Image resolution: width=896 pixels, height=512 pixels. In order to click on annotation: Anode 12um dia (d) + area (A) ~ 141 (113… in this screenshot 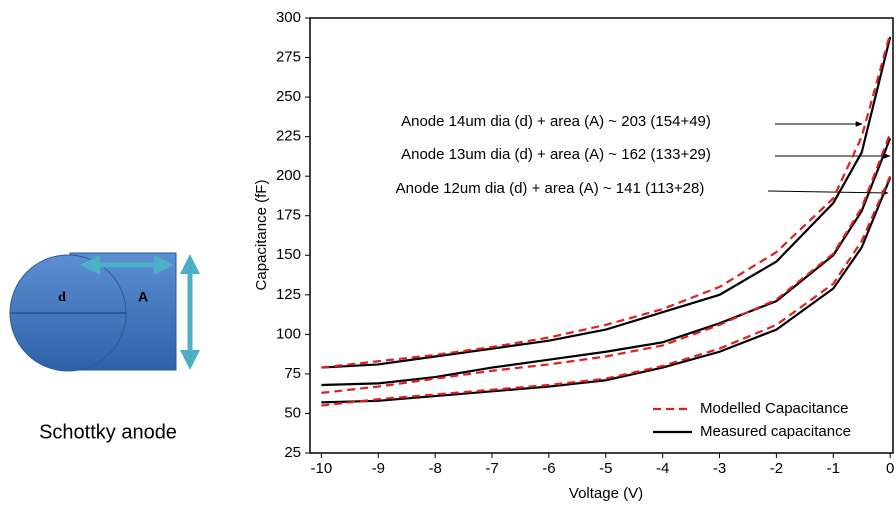, I will do `click(550, 188)`.